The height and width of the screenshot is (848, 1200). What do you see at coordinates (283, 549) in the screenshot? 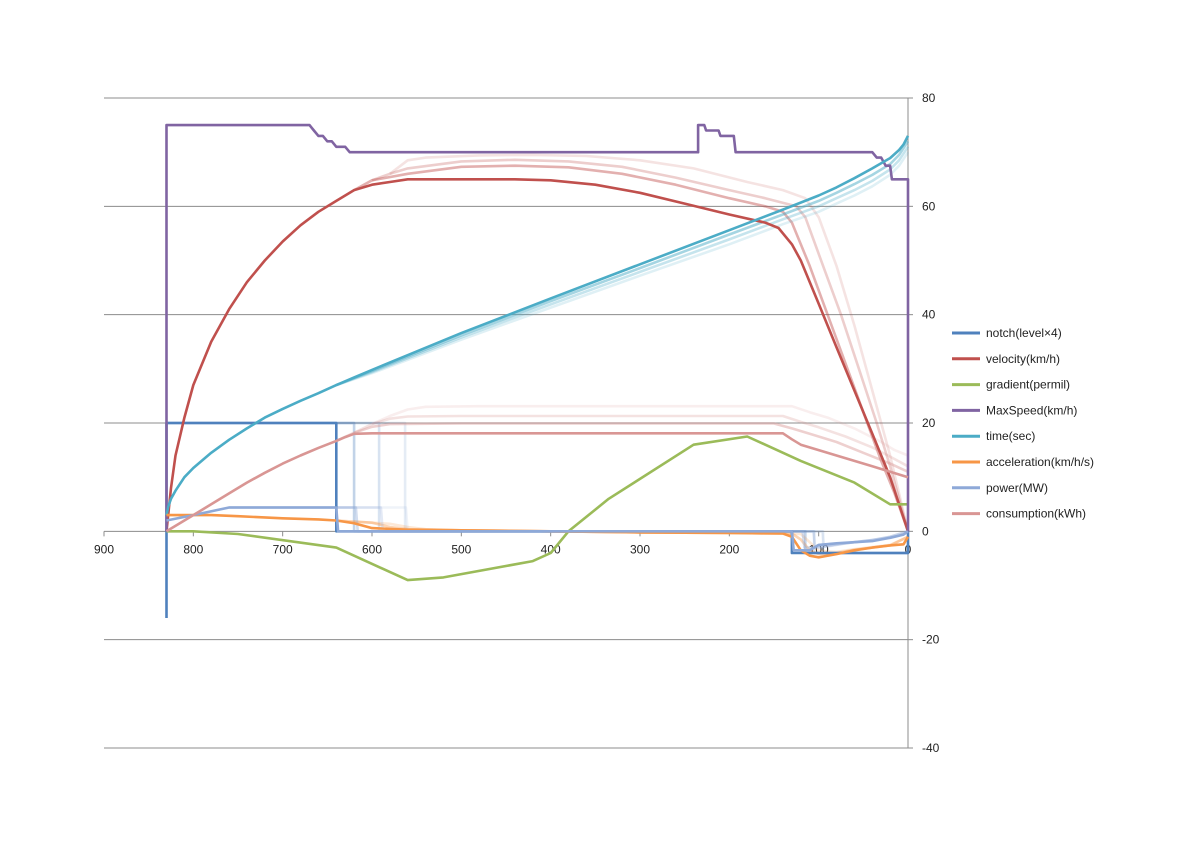
I see `x-tick-label: 700` at bounding box center [283, 549].